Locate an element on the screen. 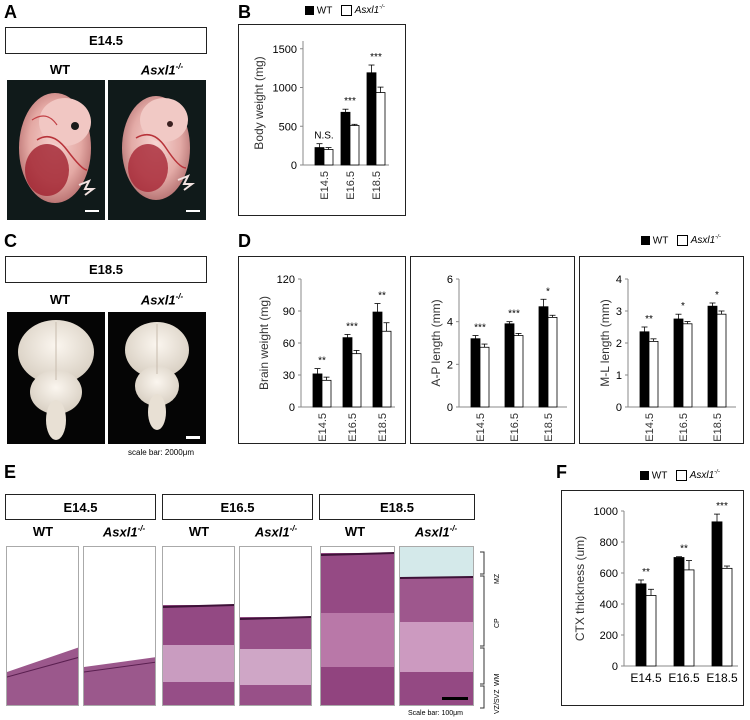 The image size is (750, 720). ko-brain-photo is located at coordinates (157, 378).